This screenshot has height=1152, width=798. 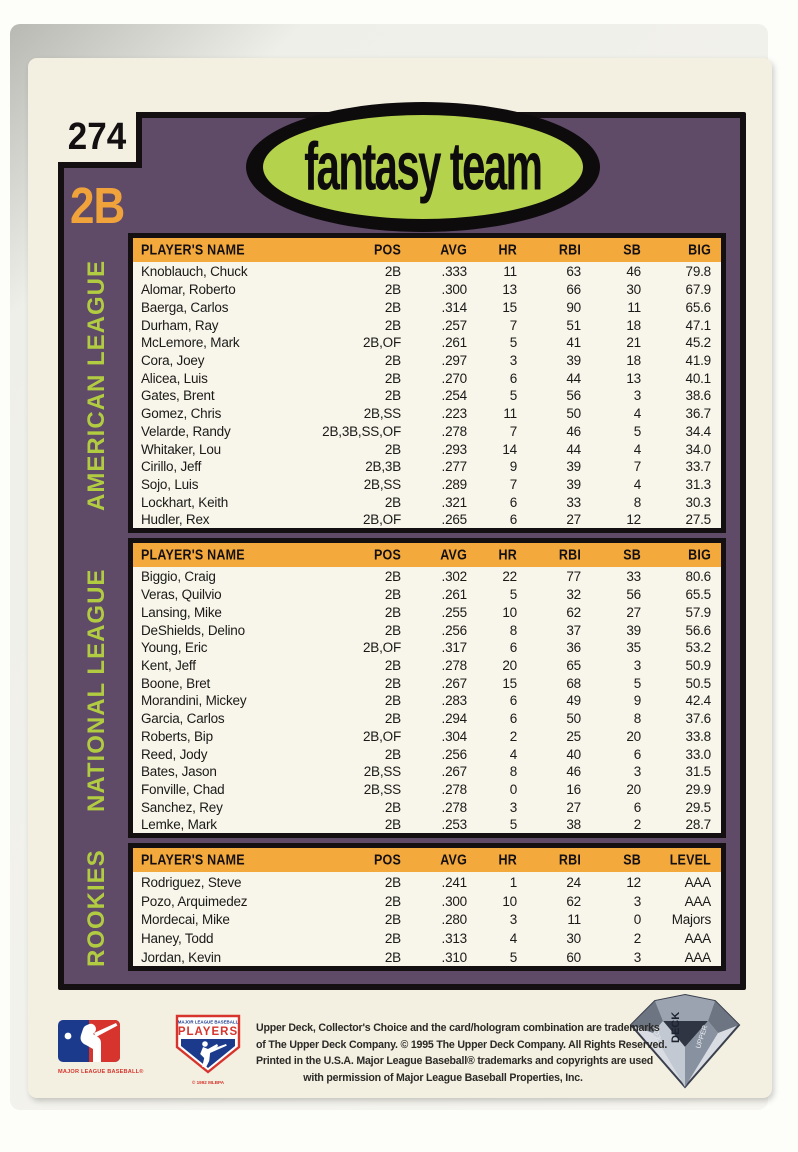 What do you see at coordinates (633, 612) in the screenshot?
I see `sb-cell: 27` at bounding box center [633, 612].